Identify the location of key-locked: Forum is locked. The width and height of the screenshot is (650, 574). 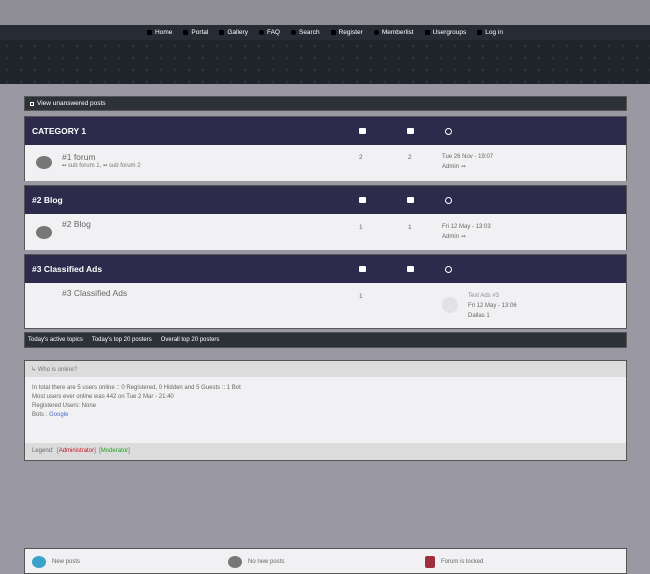
(454, 562).